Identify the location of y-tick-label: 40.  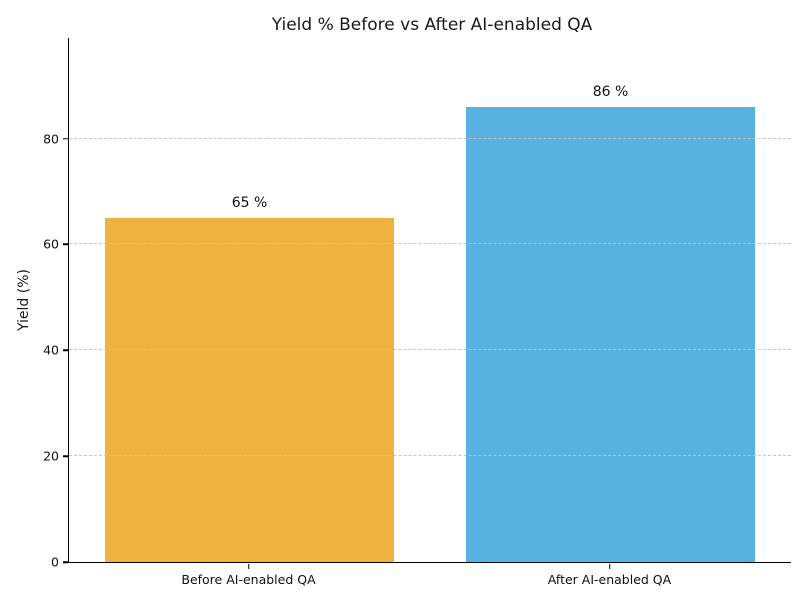
(51, 350).